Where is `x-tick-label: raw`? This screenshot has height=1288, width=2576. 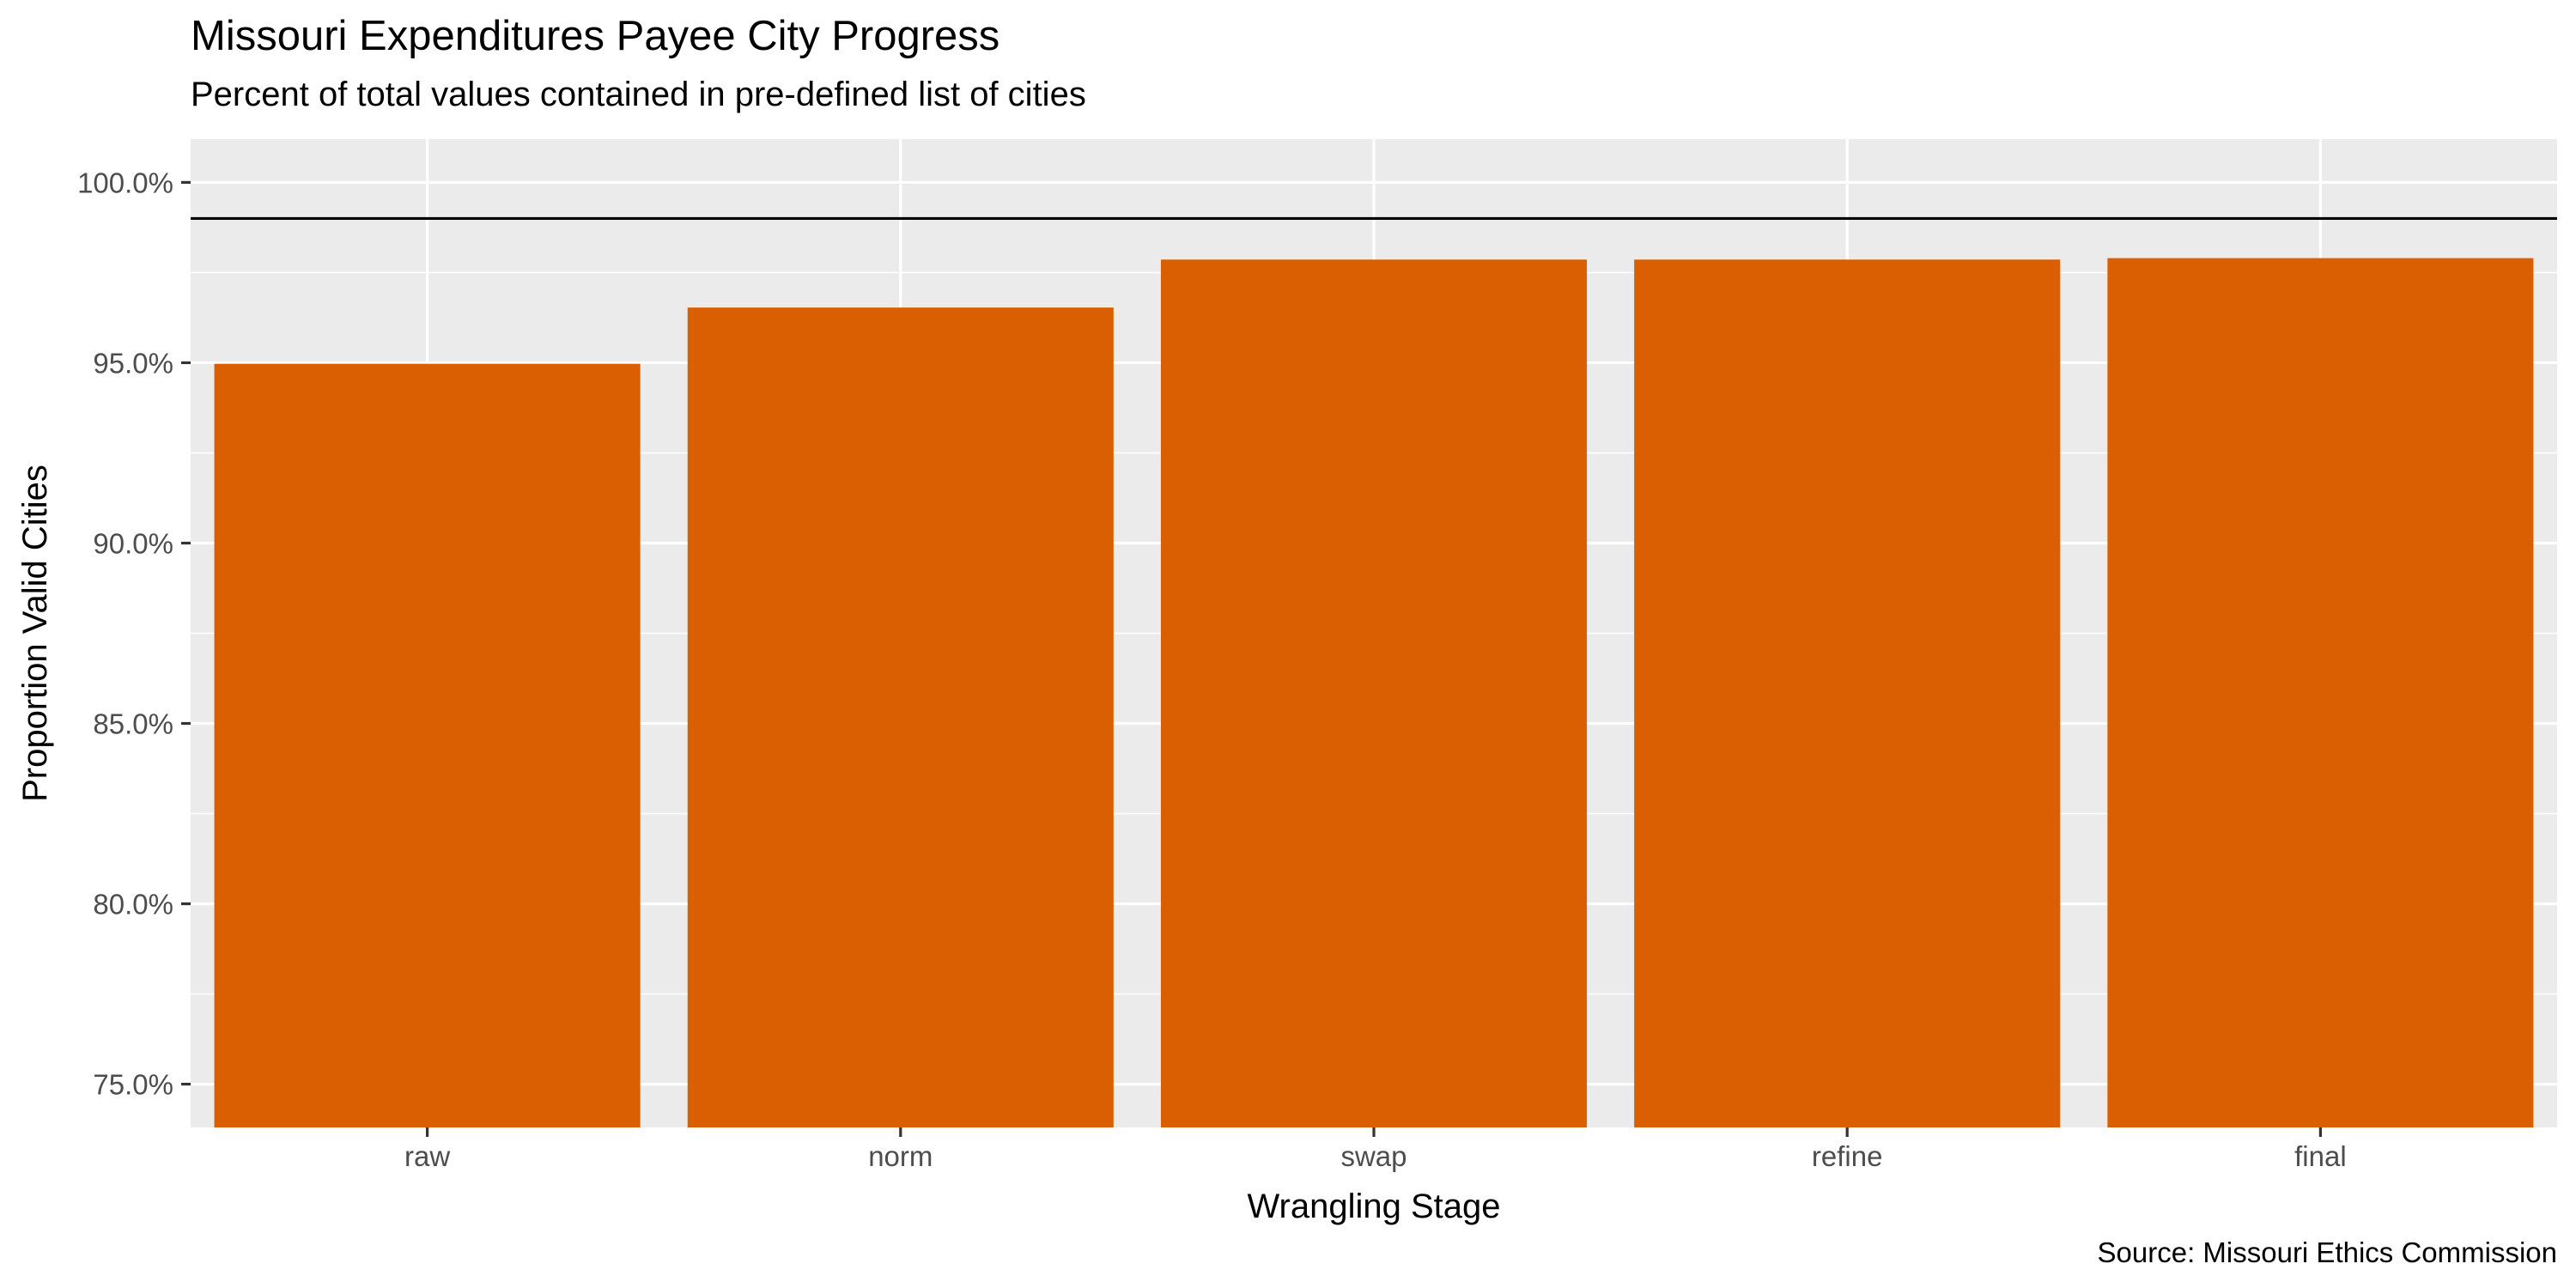
x-tick-label: raw is located at coordinates (427, 1156).